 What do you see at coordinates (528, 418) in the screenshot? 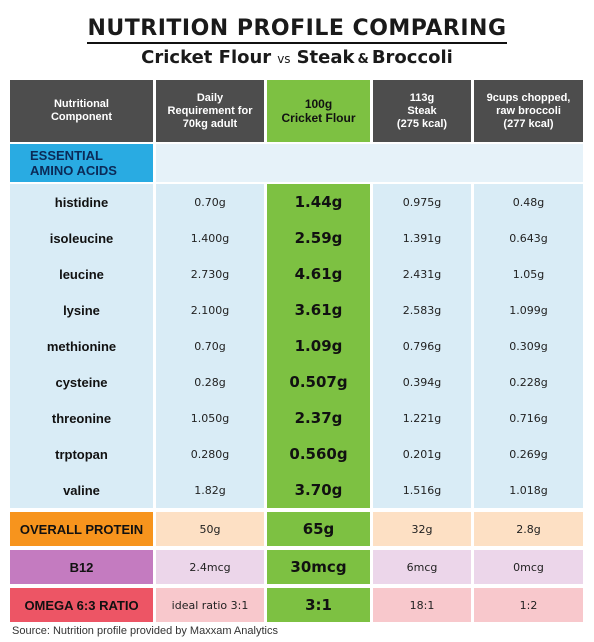
I see `amino-broccoli: 0.716g` at bounding box center [528, 418].